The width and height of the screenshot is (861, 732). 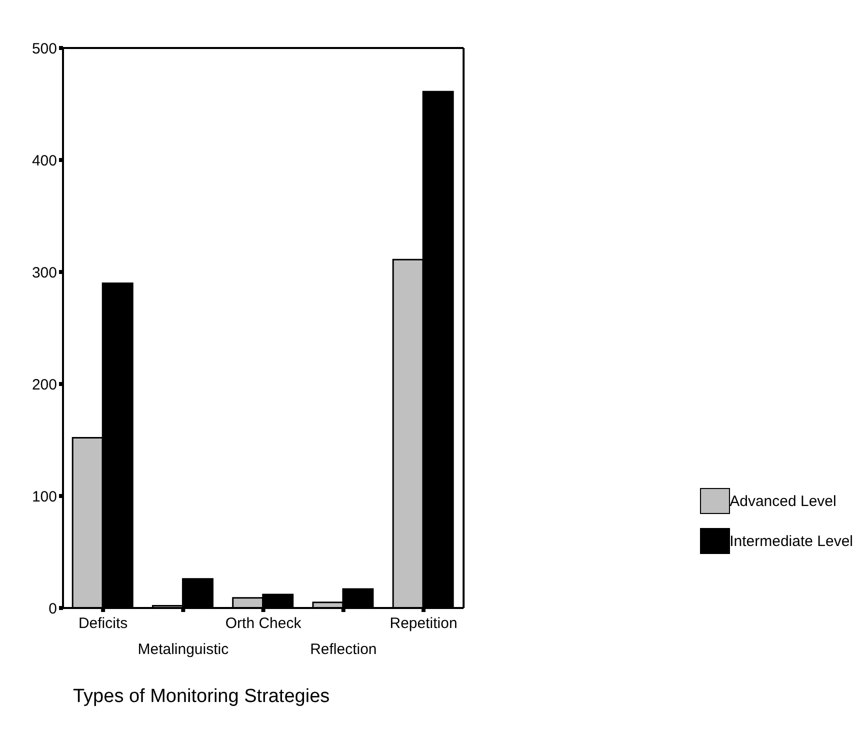 I want to click on x-tick-label: Deficits, so click(x=103, y=623).